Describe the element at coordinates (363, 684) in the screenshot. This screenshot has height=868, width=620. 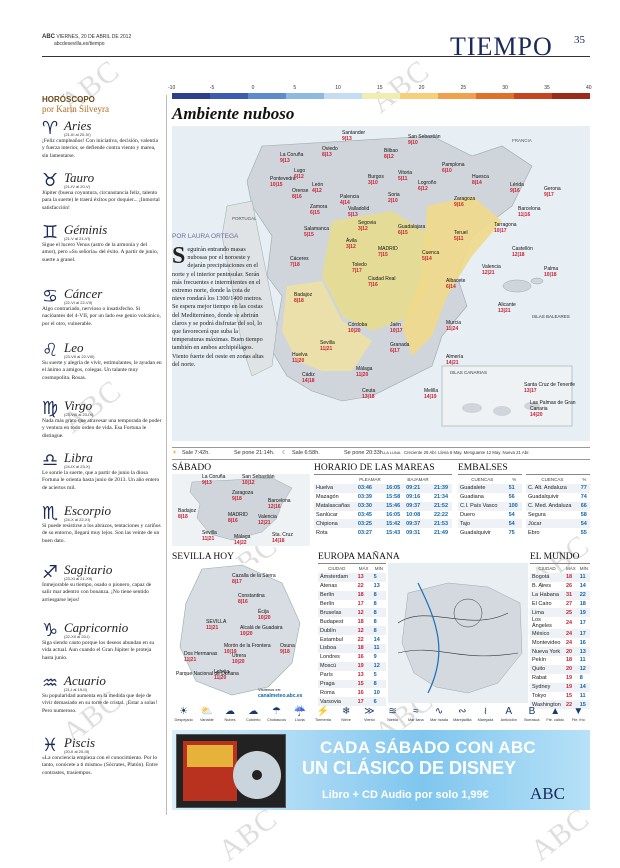
I see `table-cell: 15` at that location.